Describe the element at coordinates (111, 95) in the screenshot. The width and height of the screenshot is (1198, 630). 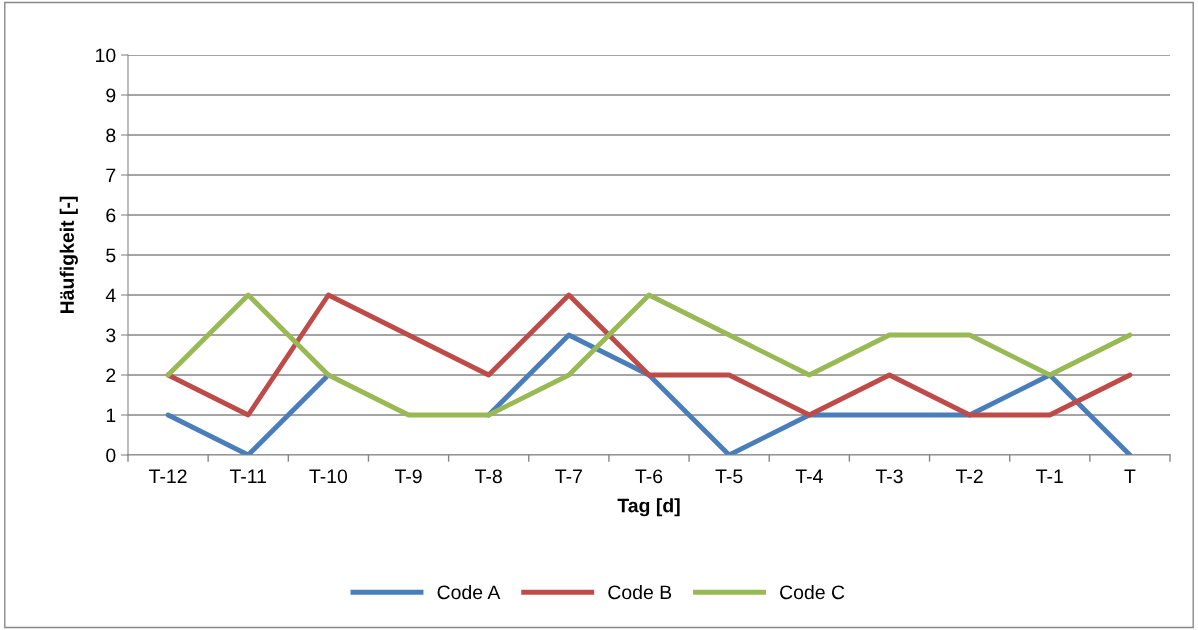
I see `y-tick-label: 9` at that location.